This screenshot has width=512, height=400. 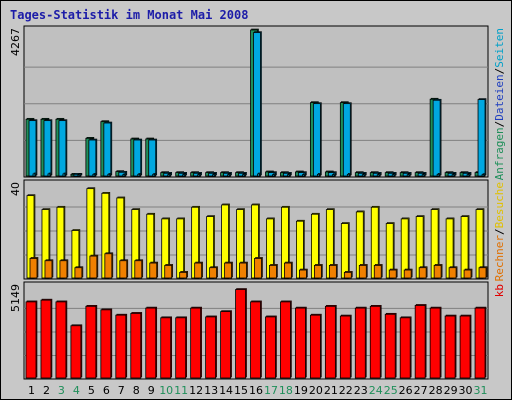 What do you see at coordinates (436, 390) in the screenshot?
I see `day-label: 28` at bounding box center [436, 390].